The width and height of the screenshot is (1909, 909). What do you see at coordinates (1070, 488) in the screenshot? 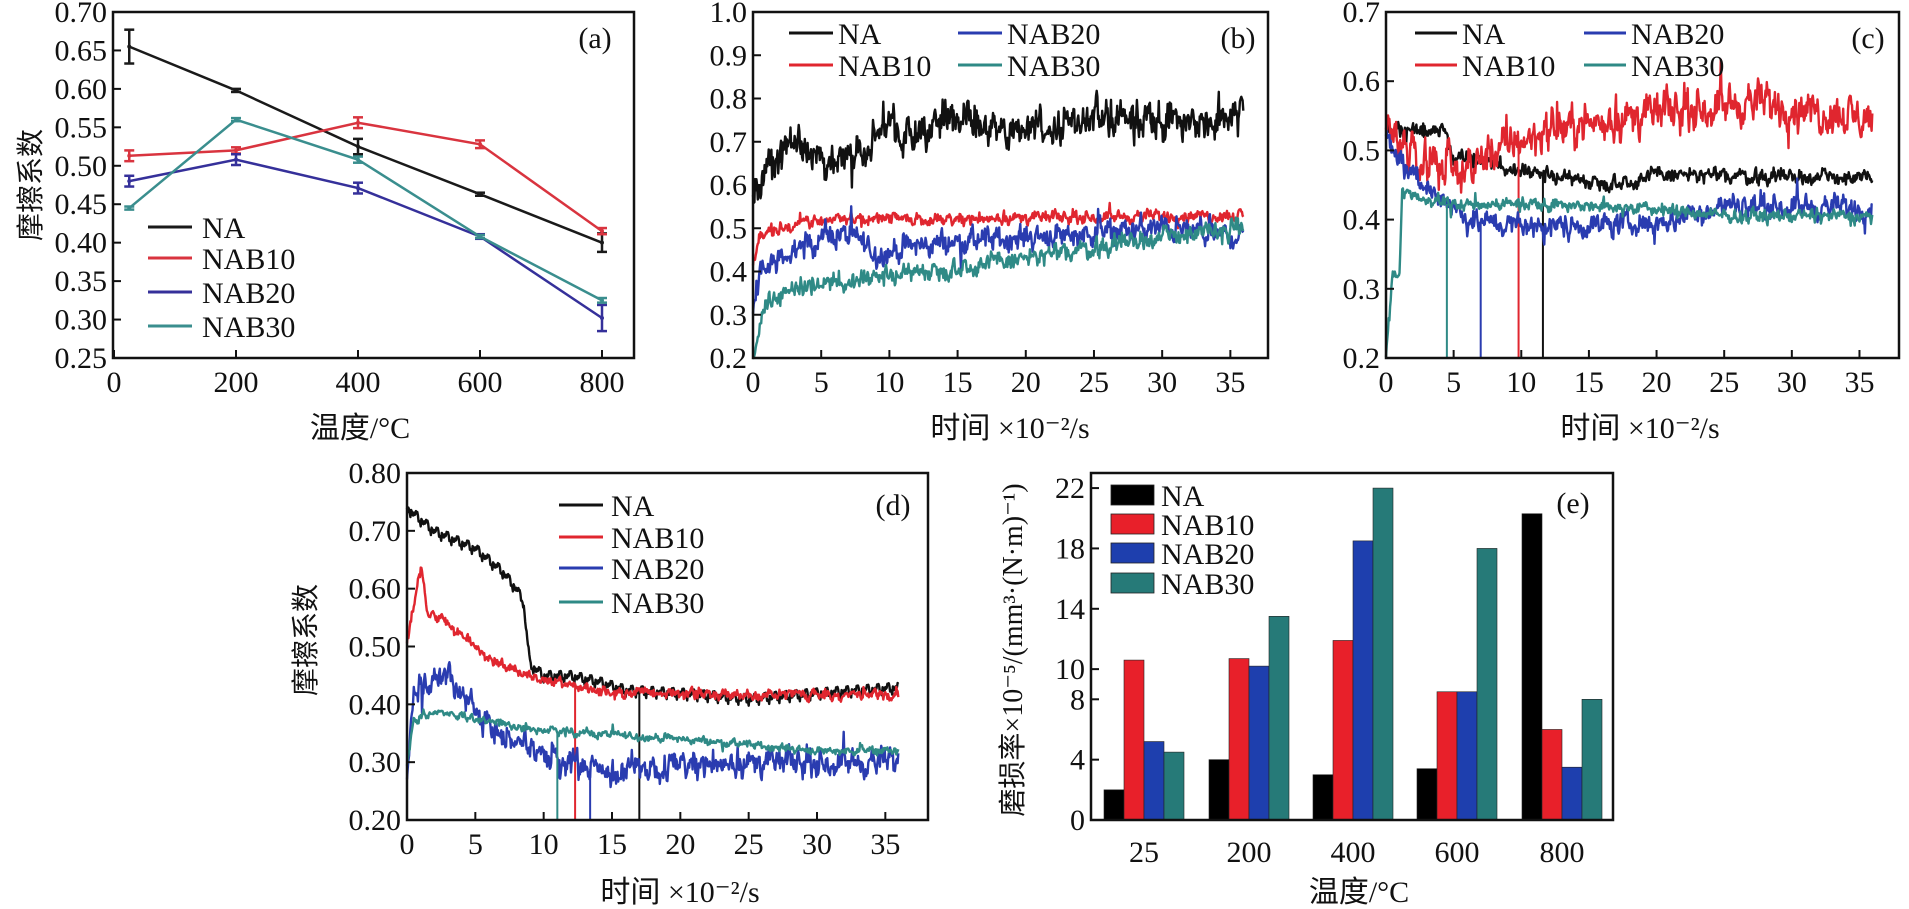
I see `y-tick-label: 22` at bounding box center [1070, 488].